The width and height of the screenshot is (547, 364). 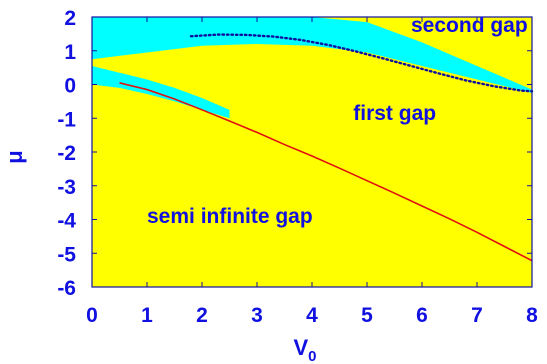 I want to click on x-tick-label: 5, so click(x=367, y=315).